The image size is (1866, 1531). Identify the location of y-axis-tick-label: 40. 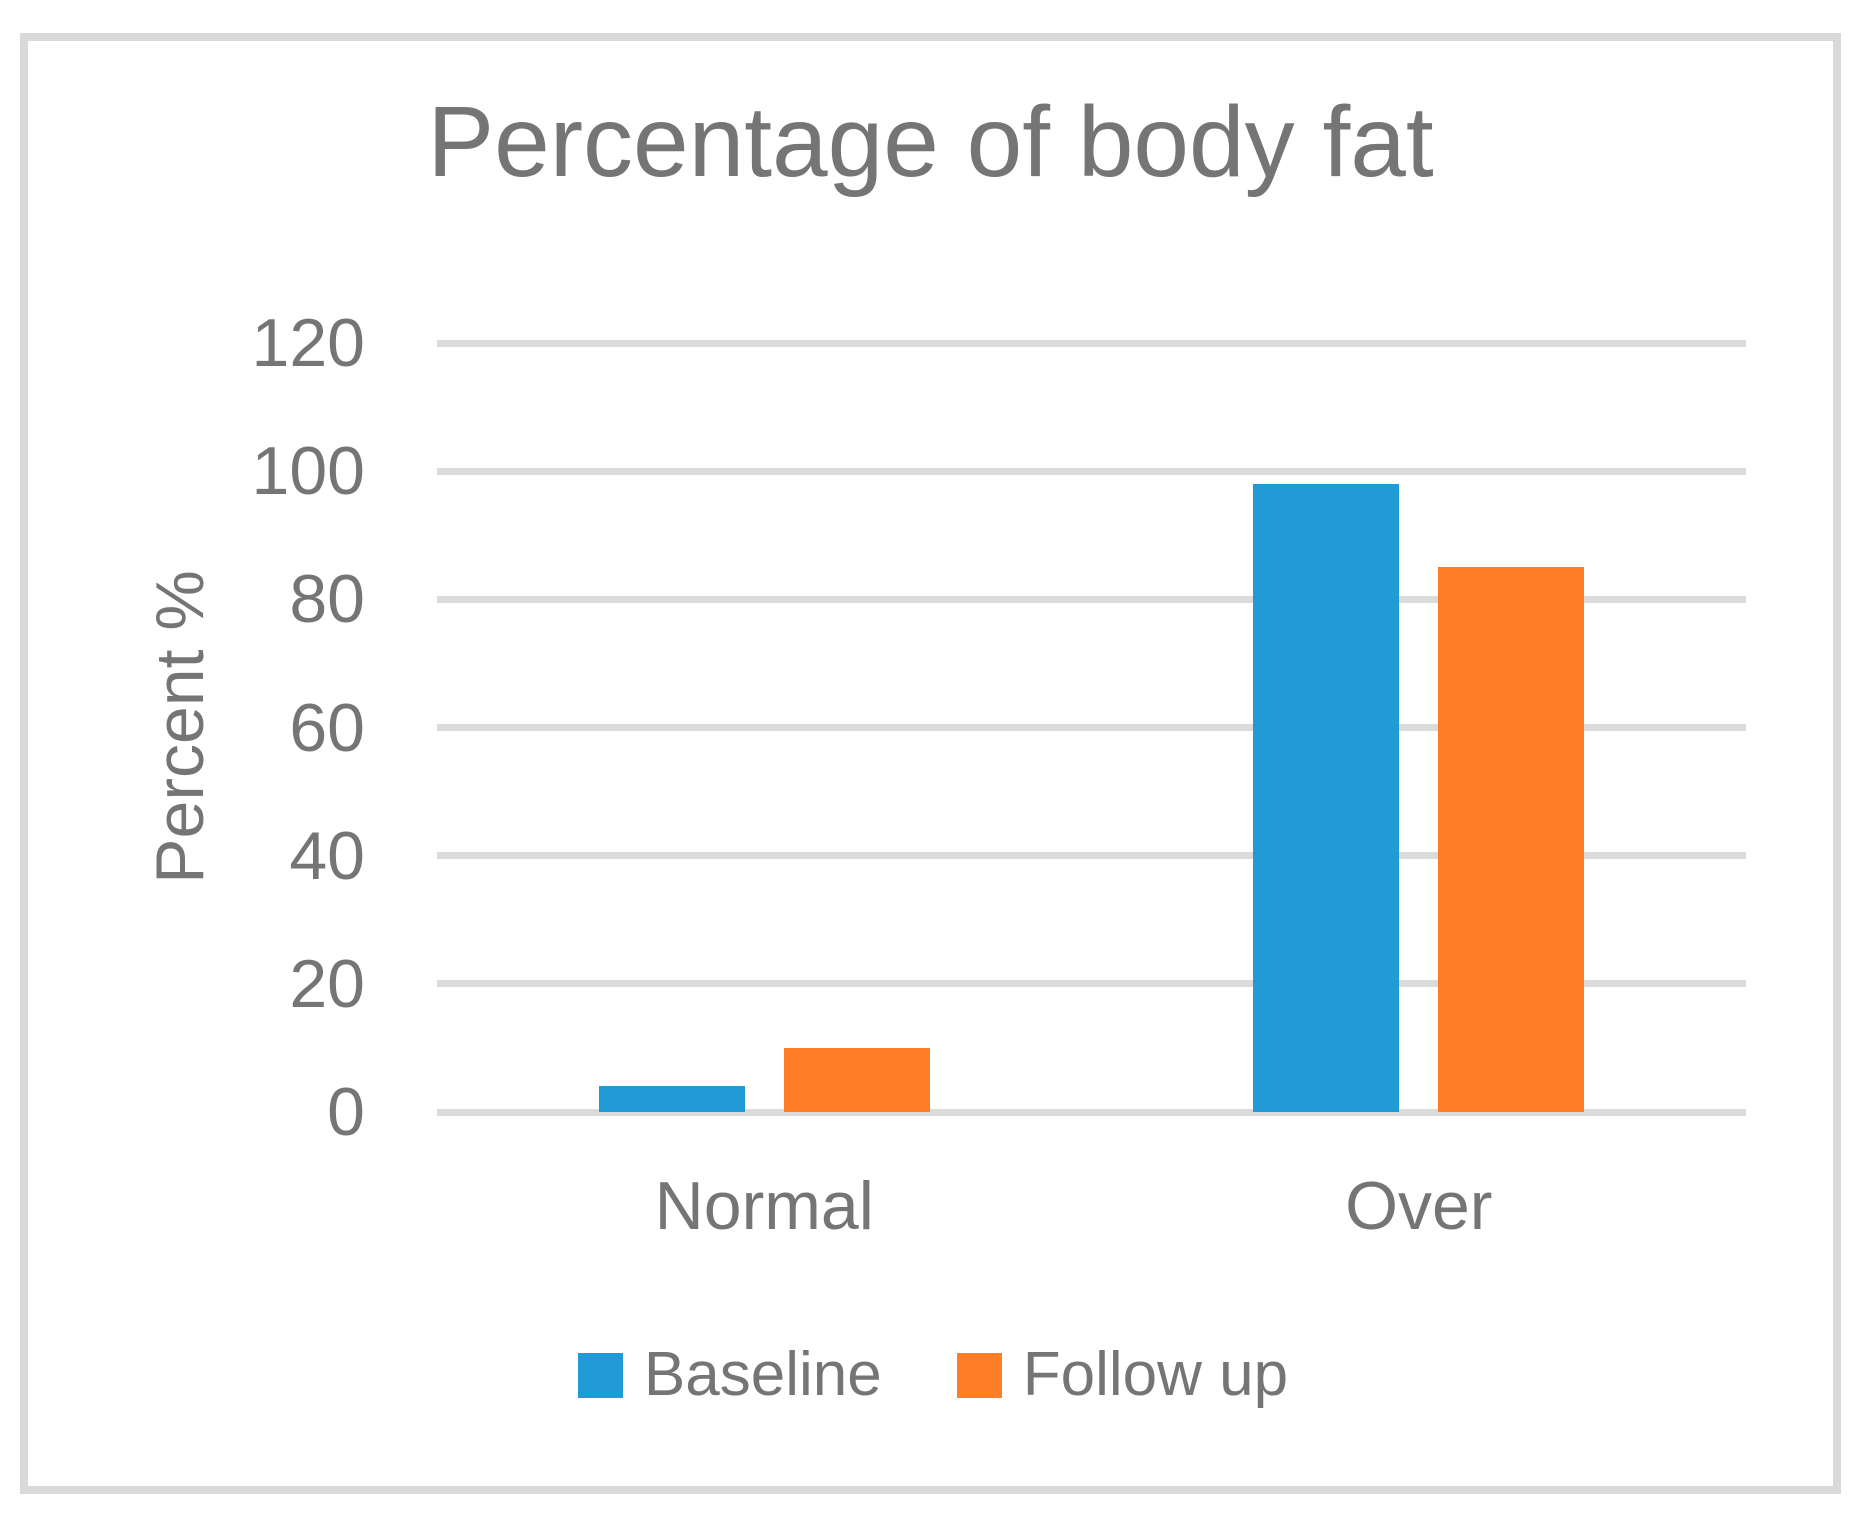
(327, 855).